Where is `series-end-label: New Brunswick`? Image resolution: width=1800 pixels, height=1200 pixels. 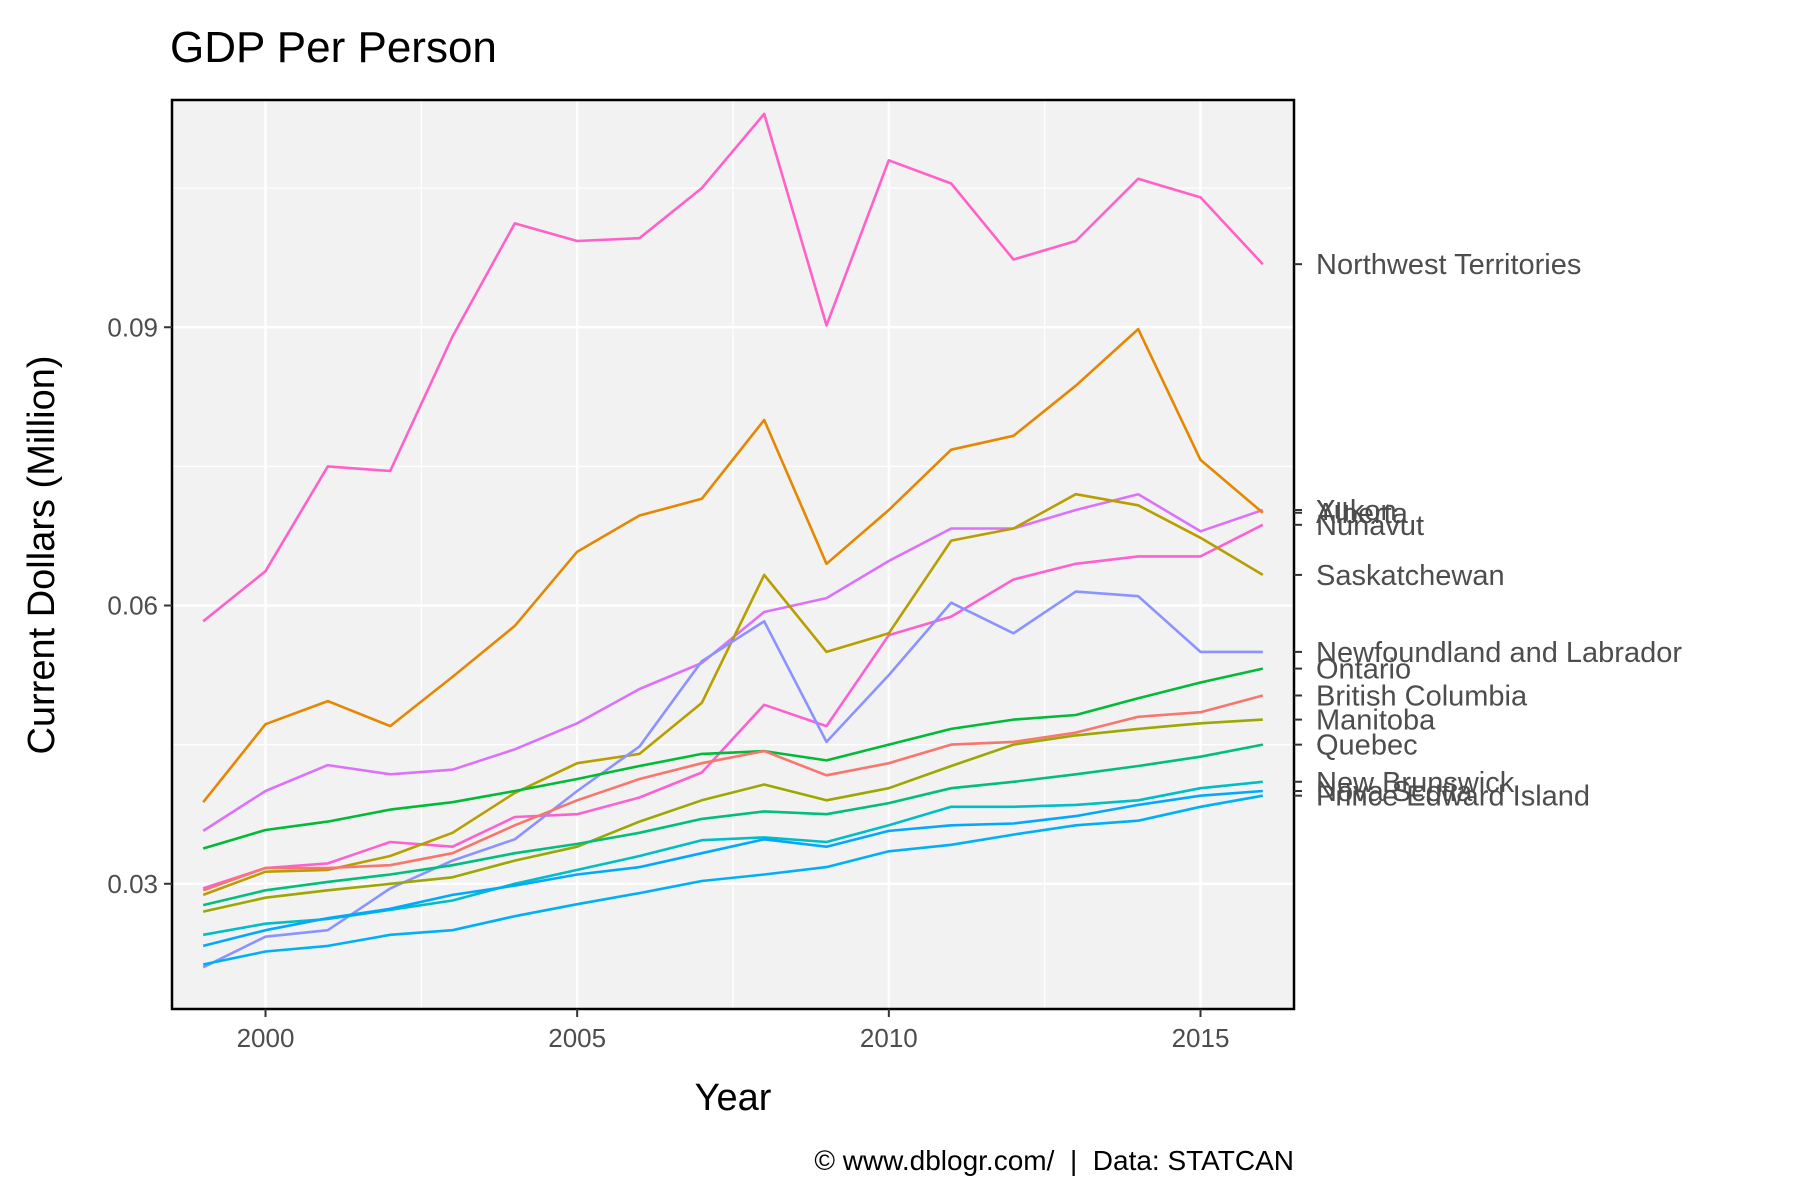 series-end-label: New Brunswick is located at coordinates (1415, 783).